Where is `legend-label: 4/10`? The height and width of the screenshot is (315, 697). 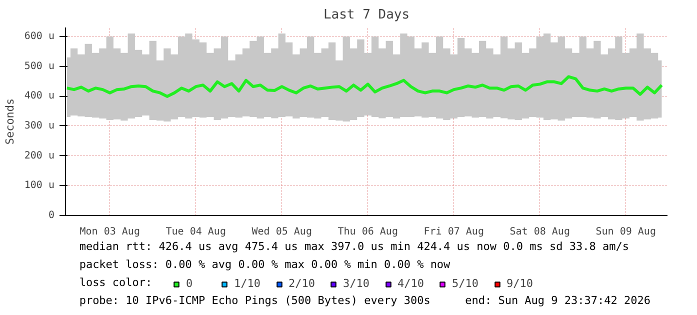 legend-label: 4/10 is located at coordinates (411, 283).